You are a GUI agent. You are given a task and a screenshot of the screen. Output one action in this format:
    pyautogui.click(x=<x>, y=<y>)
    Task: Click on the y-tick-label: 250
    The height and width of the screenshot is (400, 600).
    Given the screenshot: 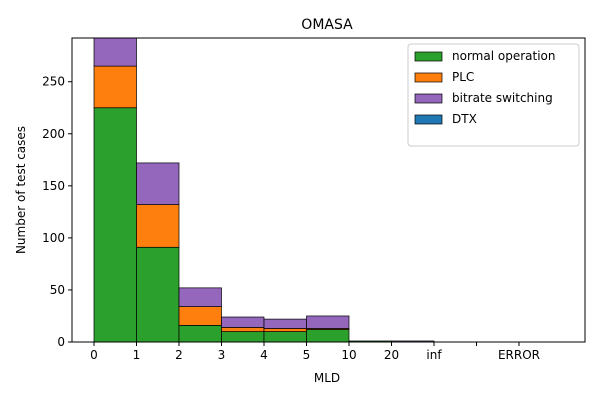 What is the action you would take?
    pyautogui.click(x=53, y=82)
    